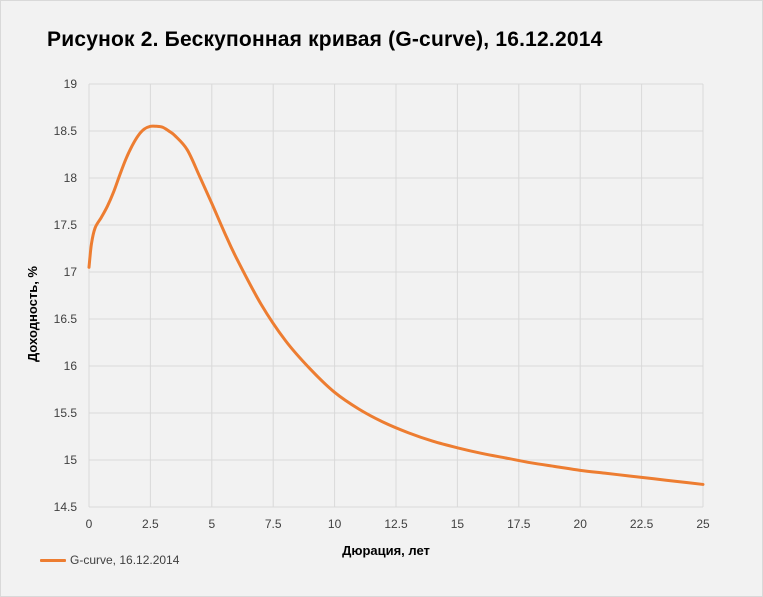 The width and height of the screenshot is (763, 597). Describe the element at coordinates (71, 178) in the screenshot. I see `y-tick-label: 18` at that location.